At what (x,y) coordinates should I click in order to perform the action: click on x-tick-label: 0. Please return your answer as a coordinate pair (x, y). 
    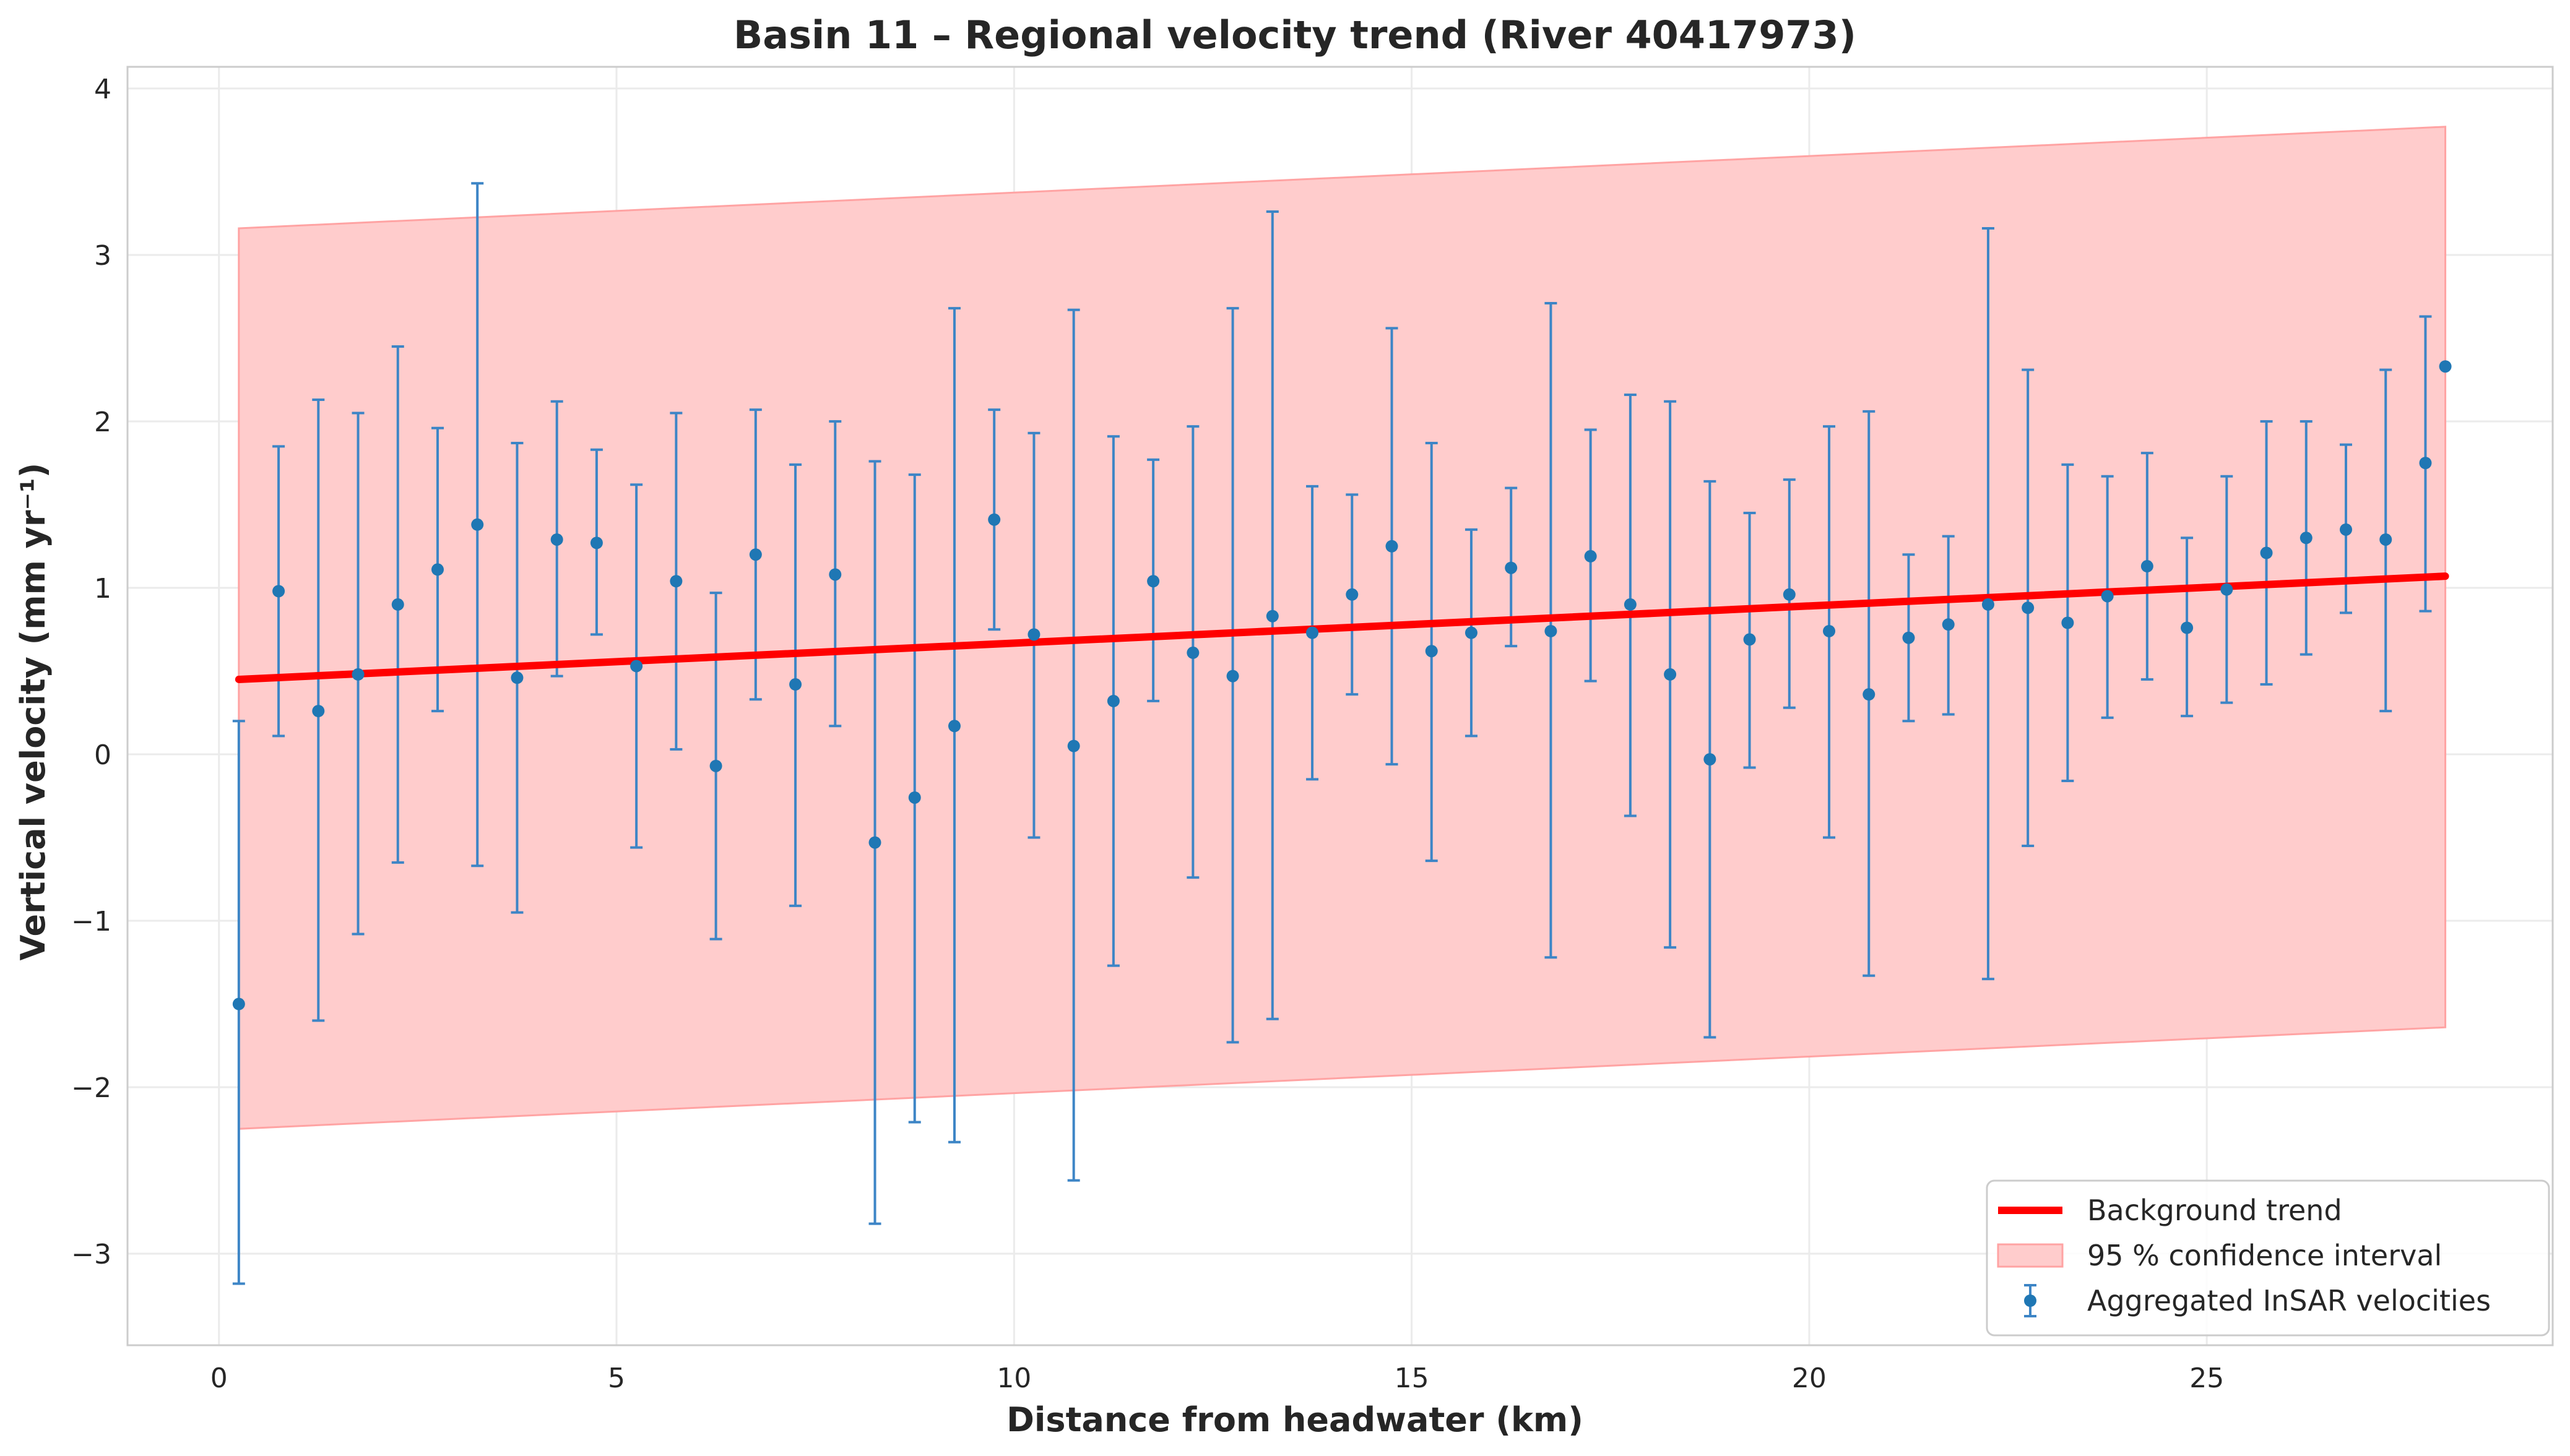
    Looking at the image, I should click on (219, 1378).